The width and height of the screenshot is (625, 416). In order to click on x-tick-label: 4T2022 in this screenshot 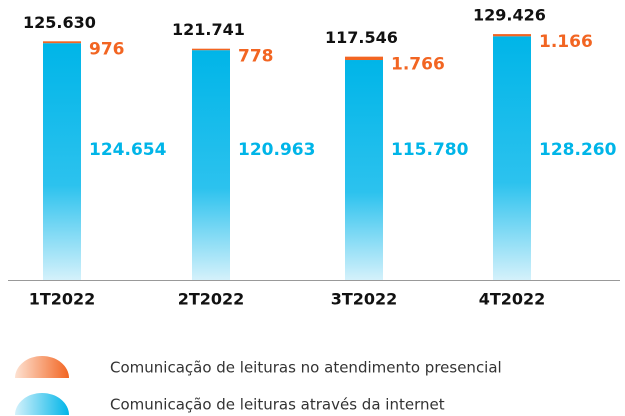, I will do `click(512, 299)`.